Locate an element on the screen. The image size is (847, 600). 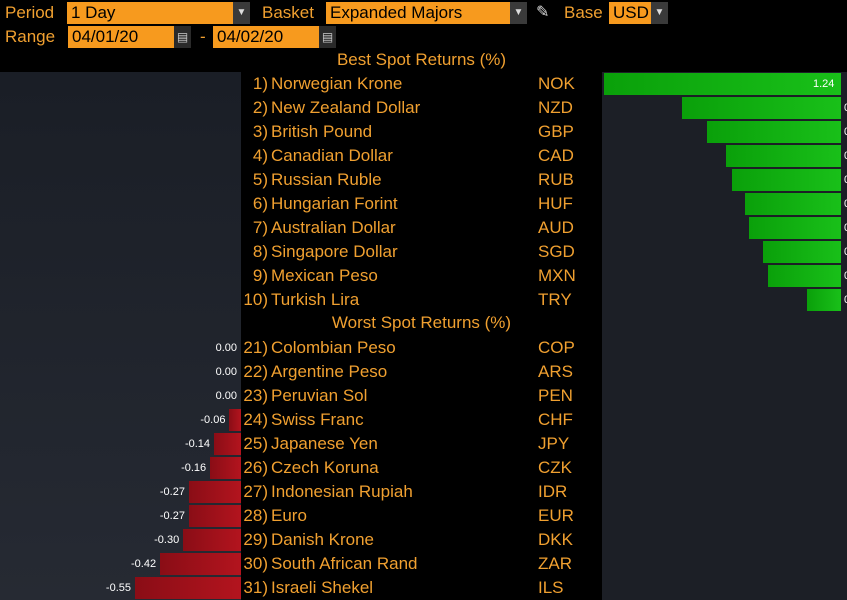
row-rank: 21) is located at coordinates (255, 347).